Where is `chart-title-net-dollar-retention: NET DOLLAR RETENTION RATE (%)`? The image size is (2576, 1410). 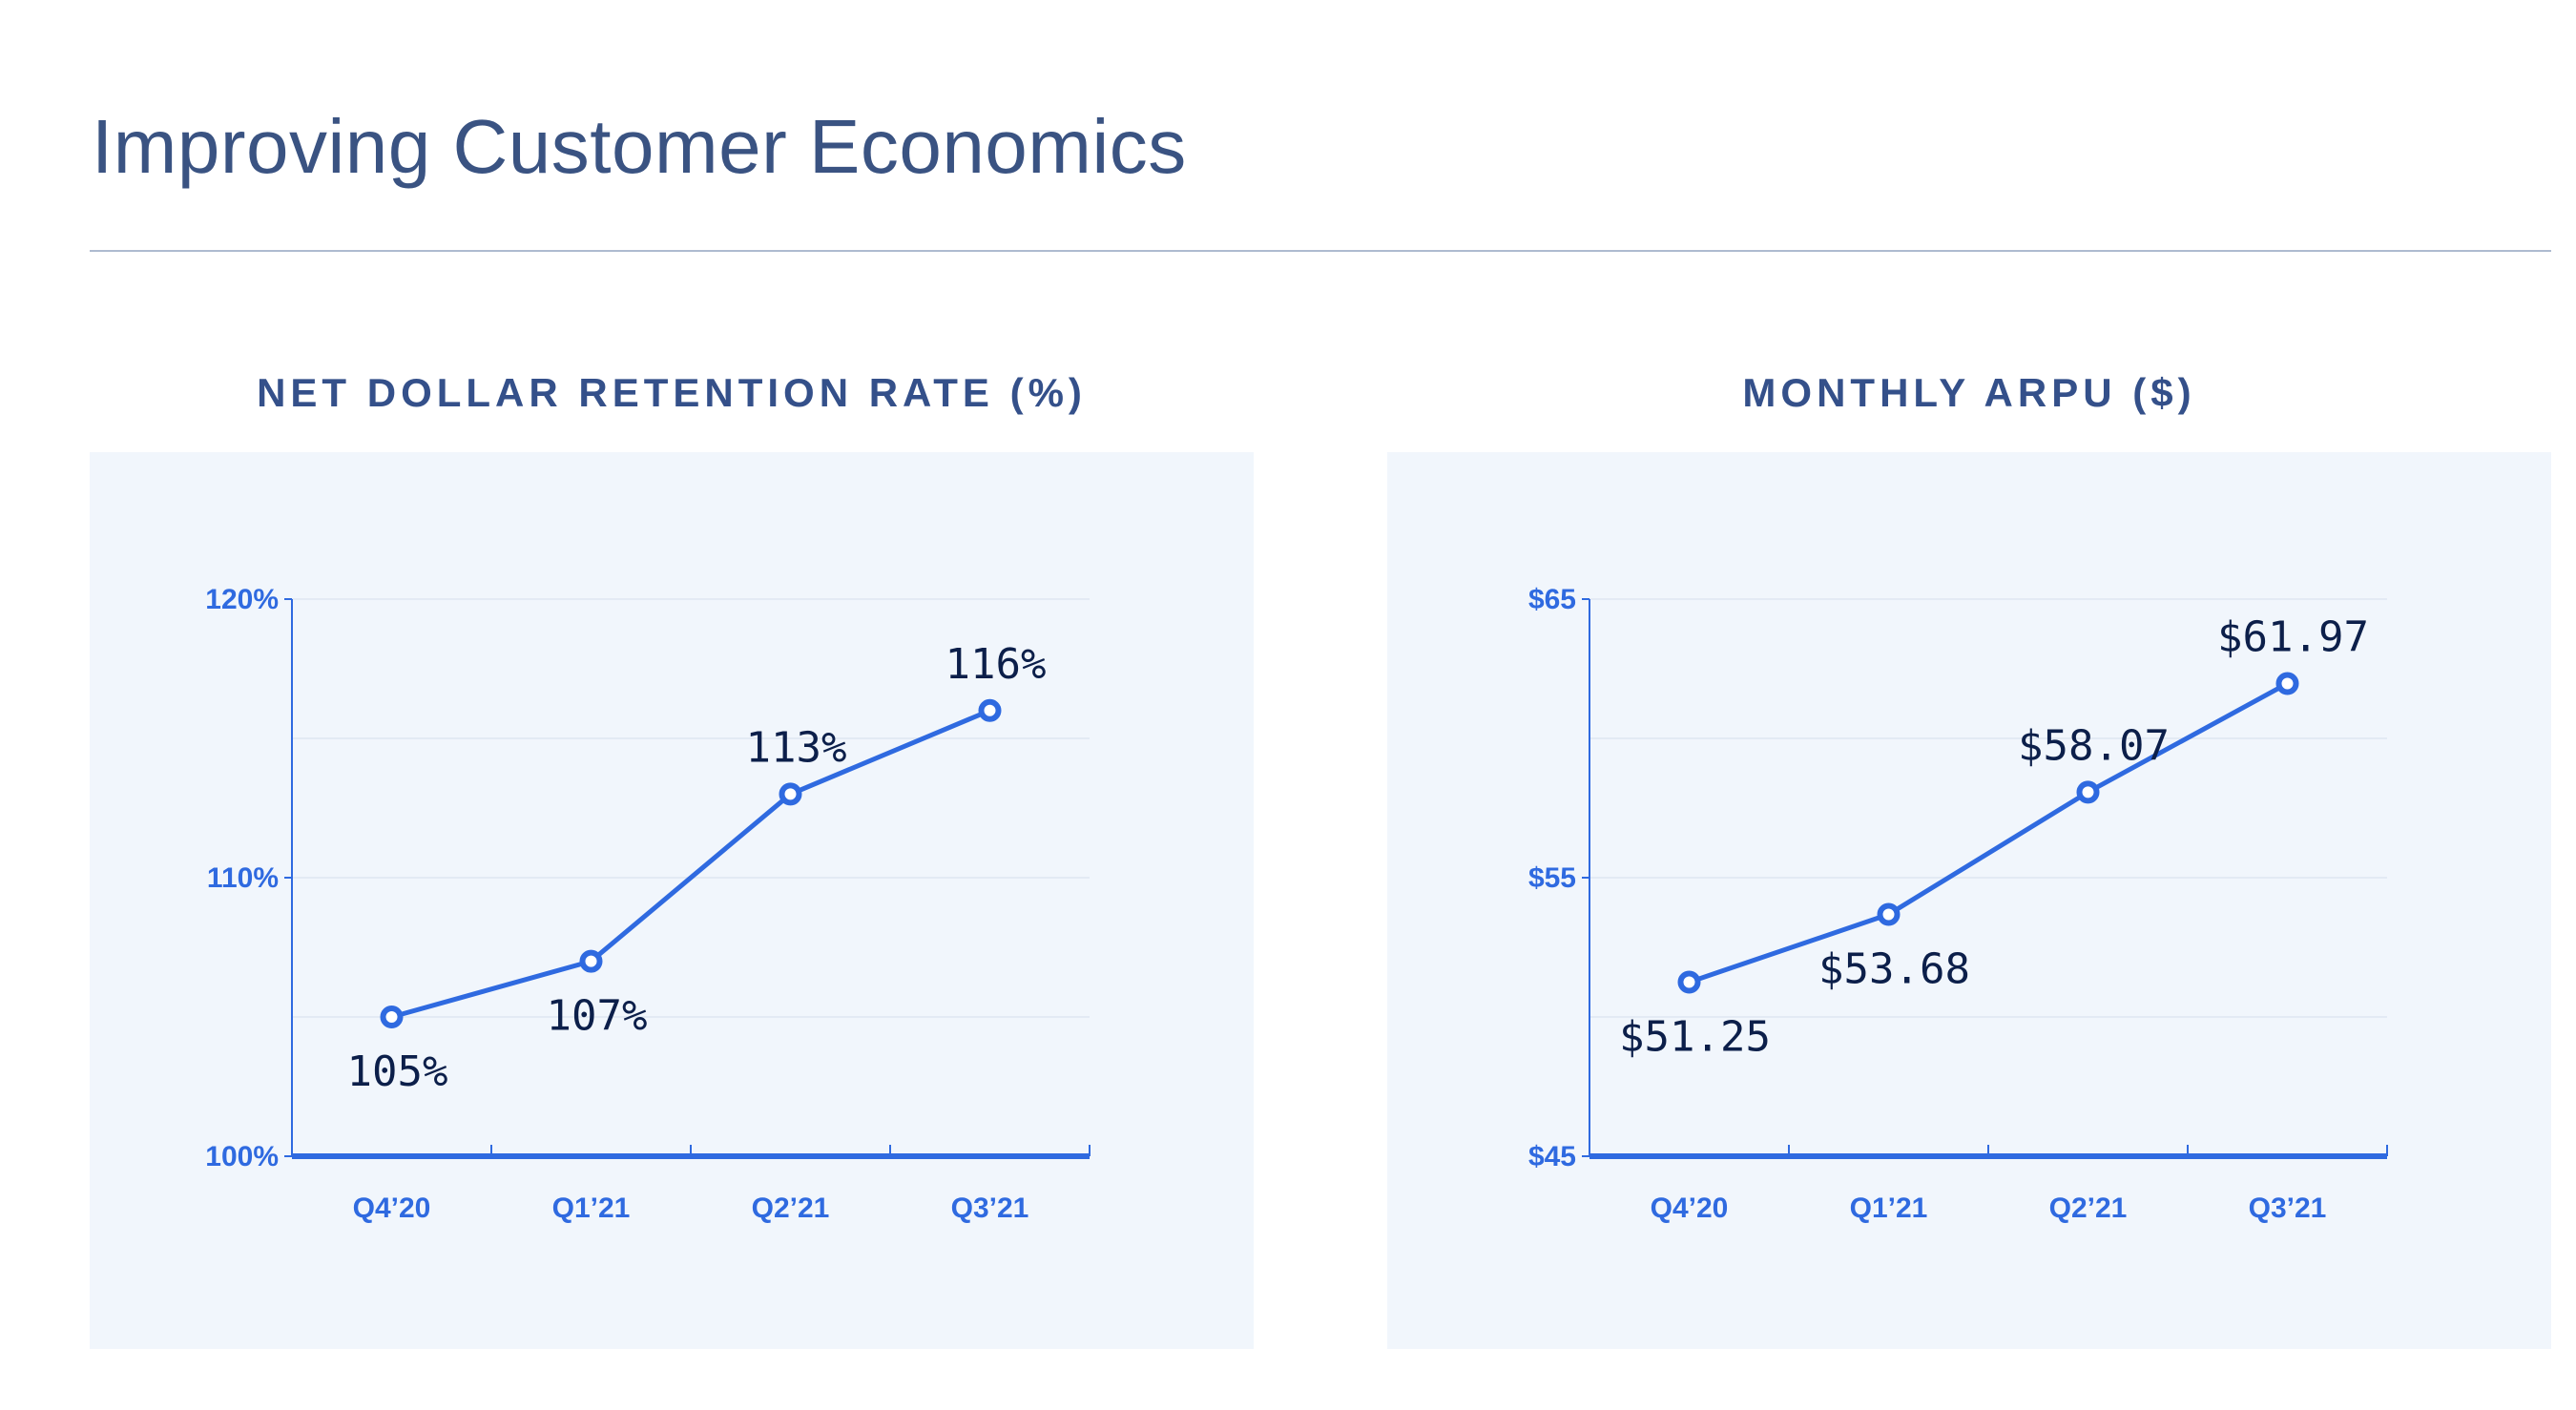 chart-title-net-dollar-retention: NET DOLLAR RETENTION RATE (%) is located at coordinates (672, 393).